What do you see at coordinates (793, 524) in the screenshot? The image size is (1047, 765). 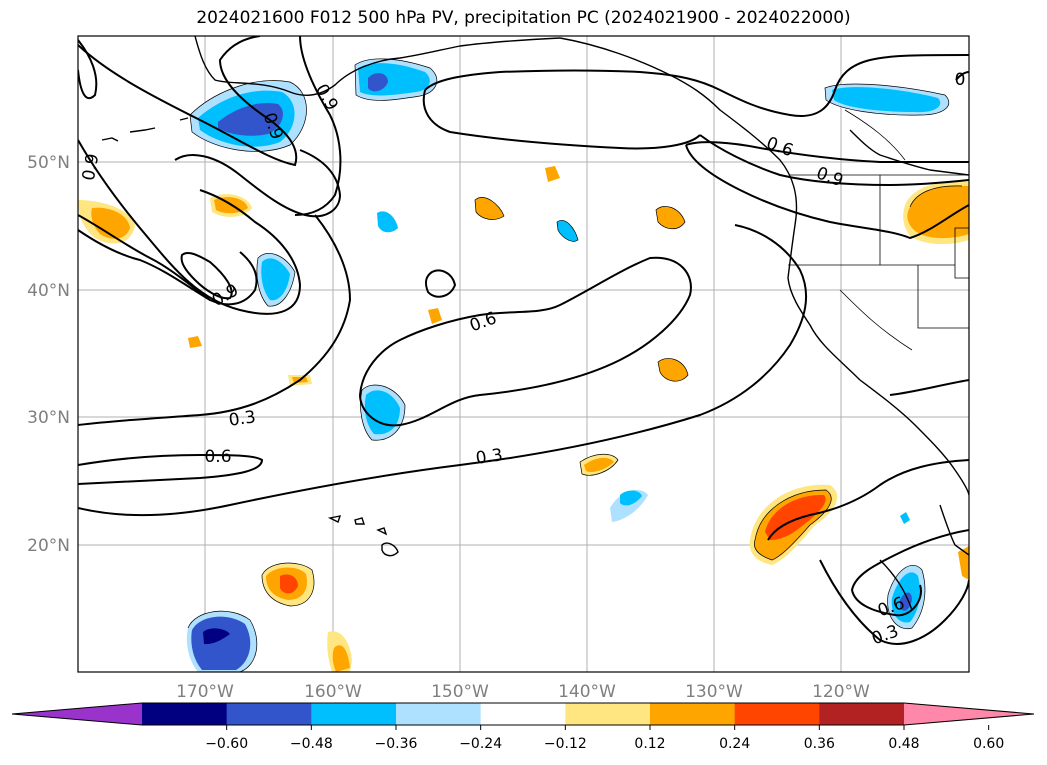 I see `precip-positive-hawaii-east` at bounding box center [793, 524].